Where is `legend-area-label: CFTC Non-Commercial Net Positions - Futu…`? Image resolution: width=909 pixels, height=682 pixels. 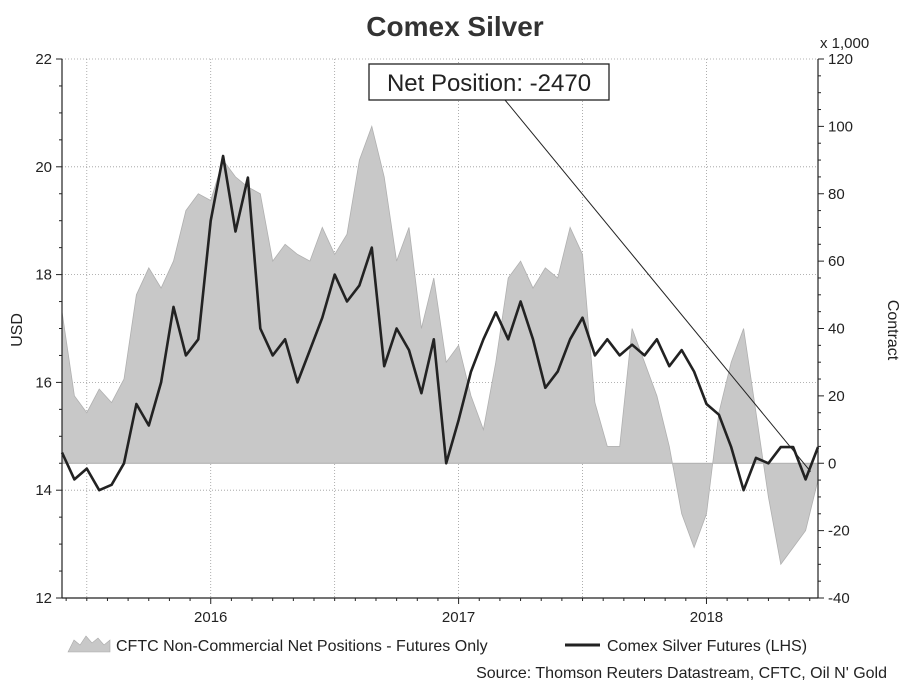
legend-area-label: CFTC Non-Commercial Net Positions - Futu… is located at coordinates (302, 646).